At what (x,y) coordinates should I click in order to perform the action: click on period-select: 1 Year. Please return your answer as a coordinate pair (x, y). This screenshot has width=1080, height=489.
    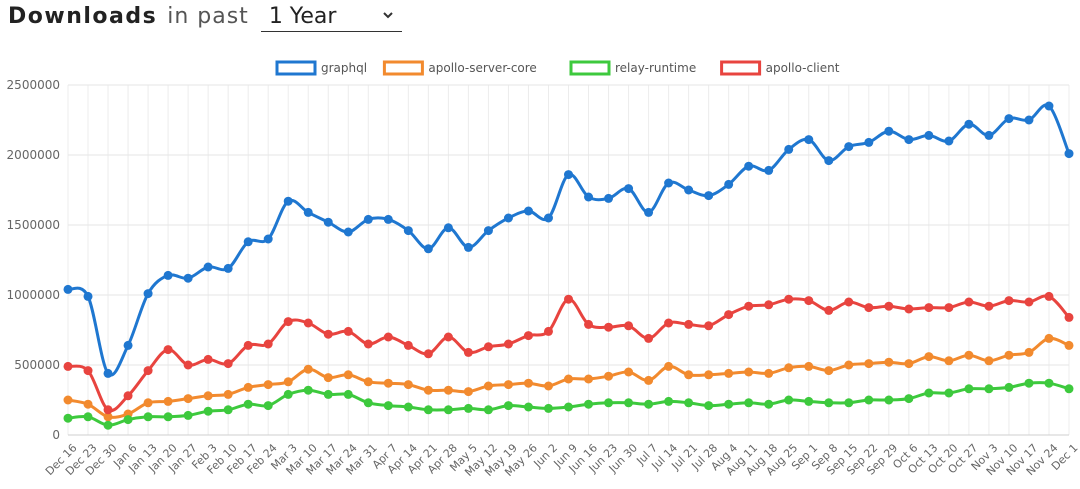
    Looking at the image, I should click on (331, 16).